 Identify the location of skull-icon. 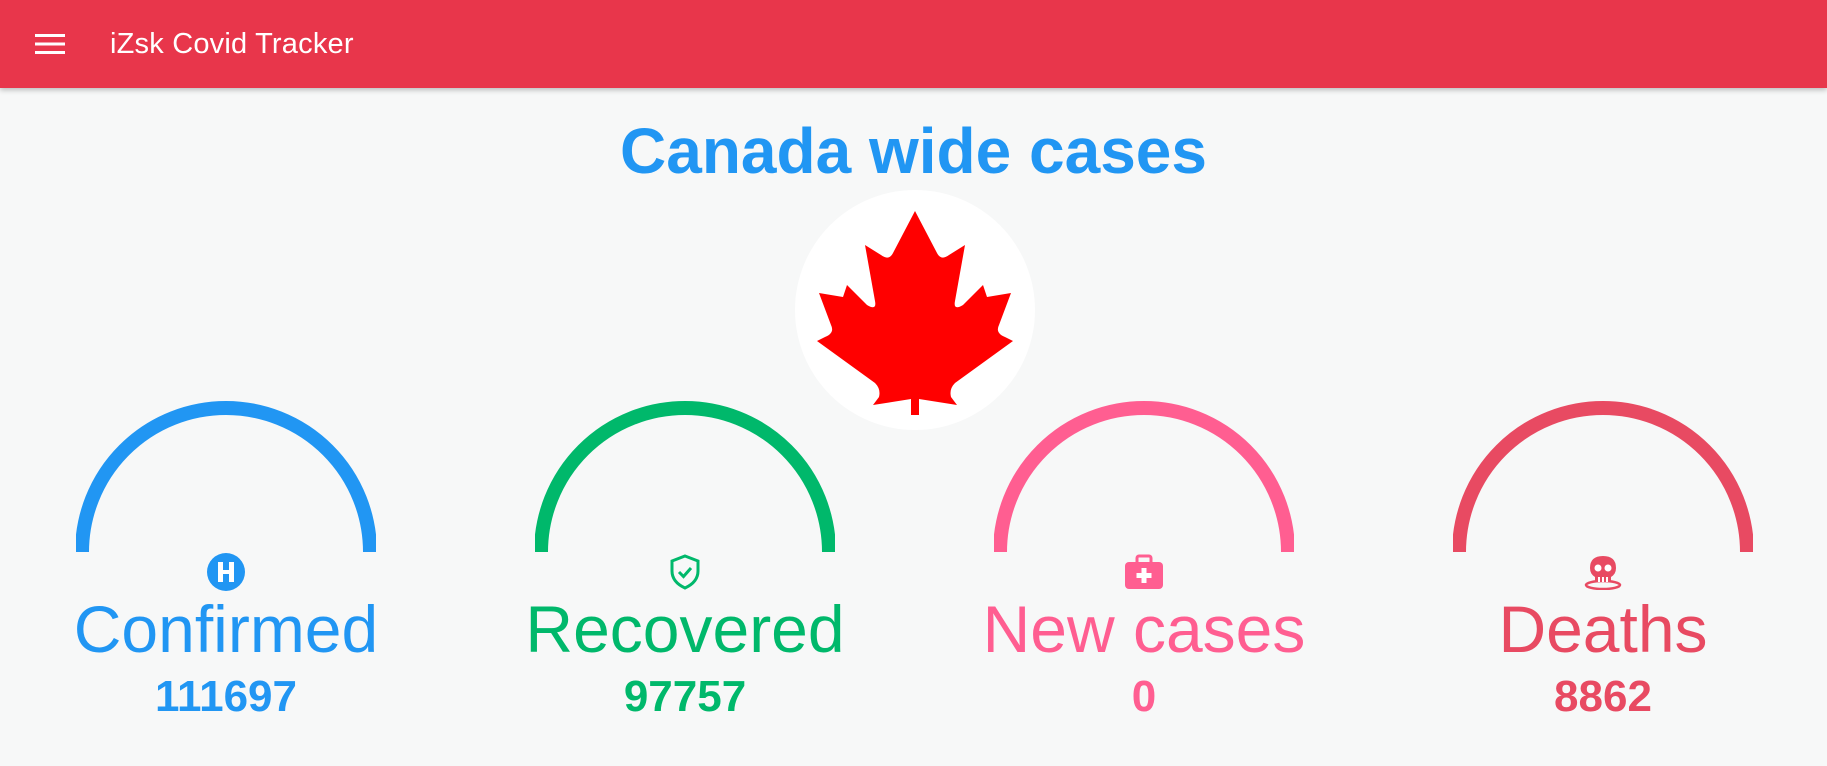
(1603, 573).